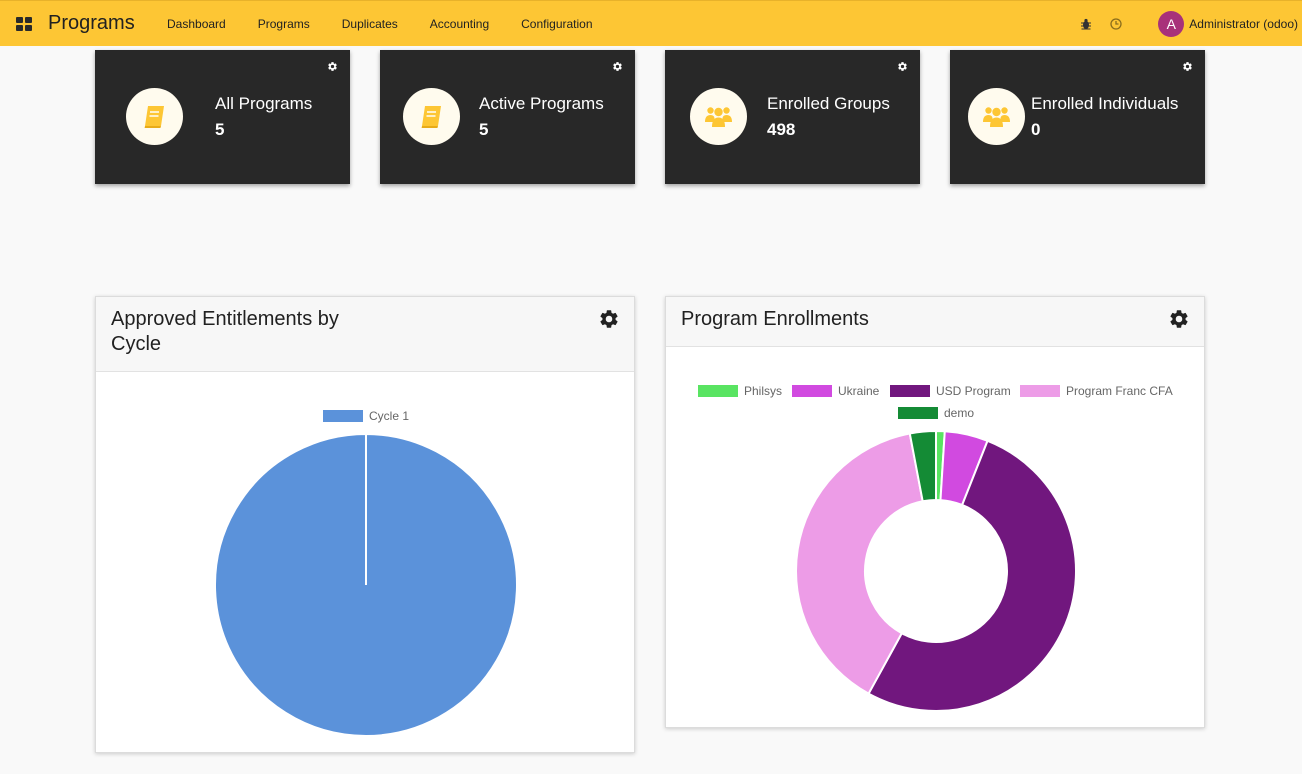 This screenshot has width=1302, height=774. I want to click on bug-icon, so click(1086, 24).